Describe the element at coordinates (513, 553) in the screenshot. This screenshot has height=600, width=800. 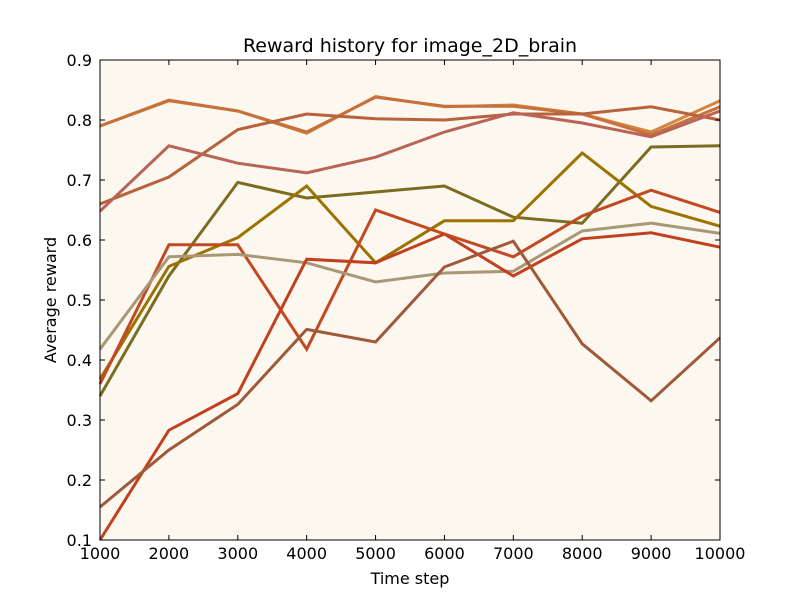
I see `x-tick-label: 7000` at that location.